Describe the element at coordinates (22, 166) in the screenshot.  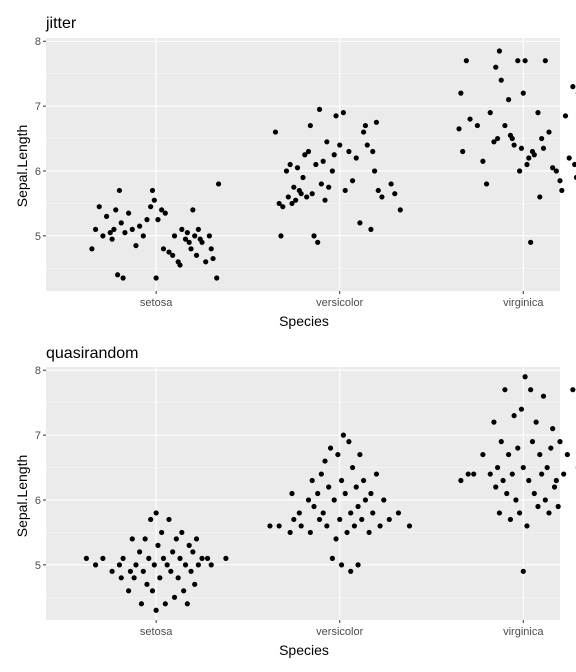
I see `y-axis-title-jitter: Sepal.Length` at that location.